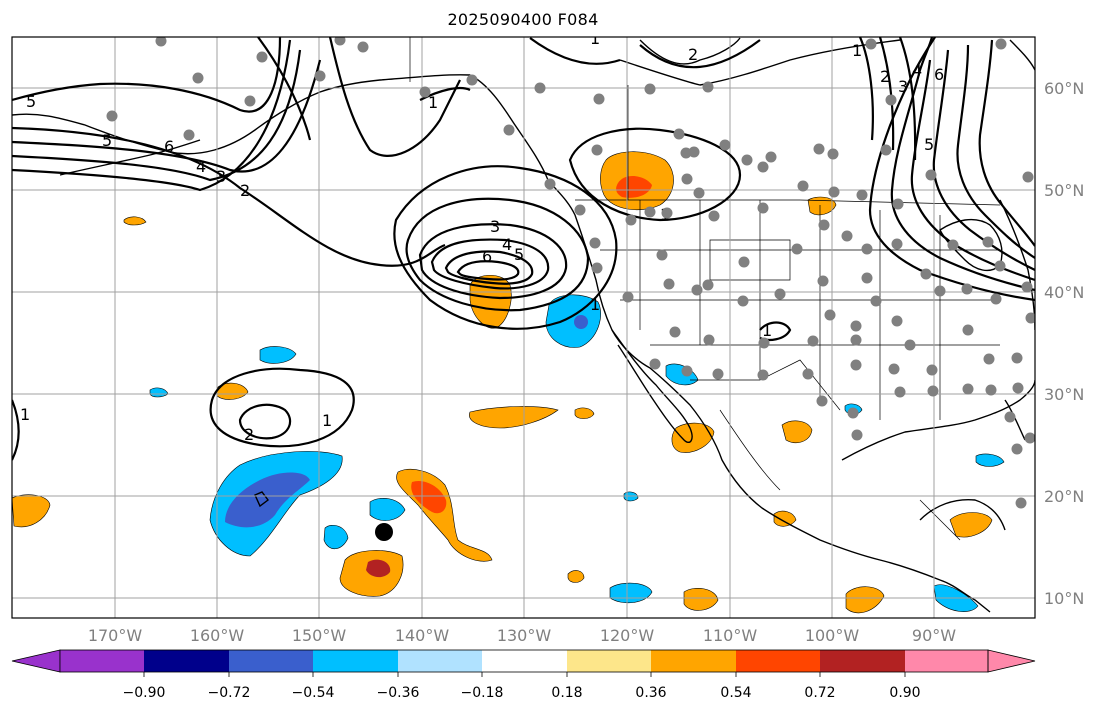 This screenshot has width=1105, height=712. Describe the element at coordinates (282, 407) in the screenshot. I see `contour-subtrop-high` at that location.